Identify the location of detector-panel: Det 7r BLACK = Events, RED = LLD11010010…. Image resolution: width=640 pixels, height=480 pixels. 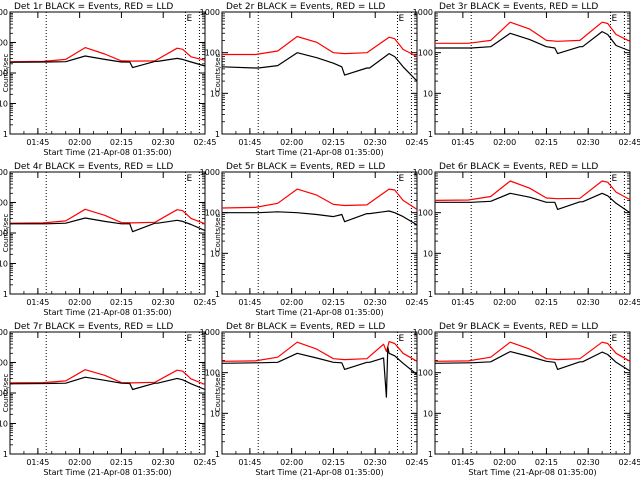
(108, 399).